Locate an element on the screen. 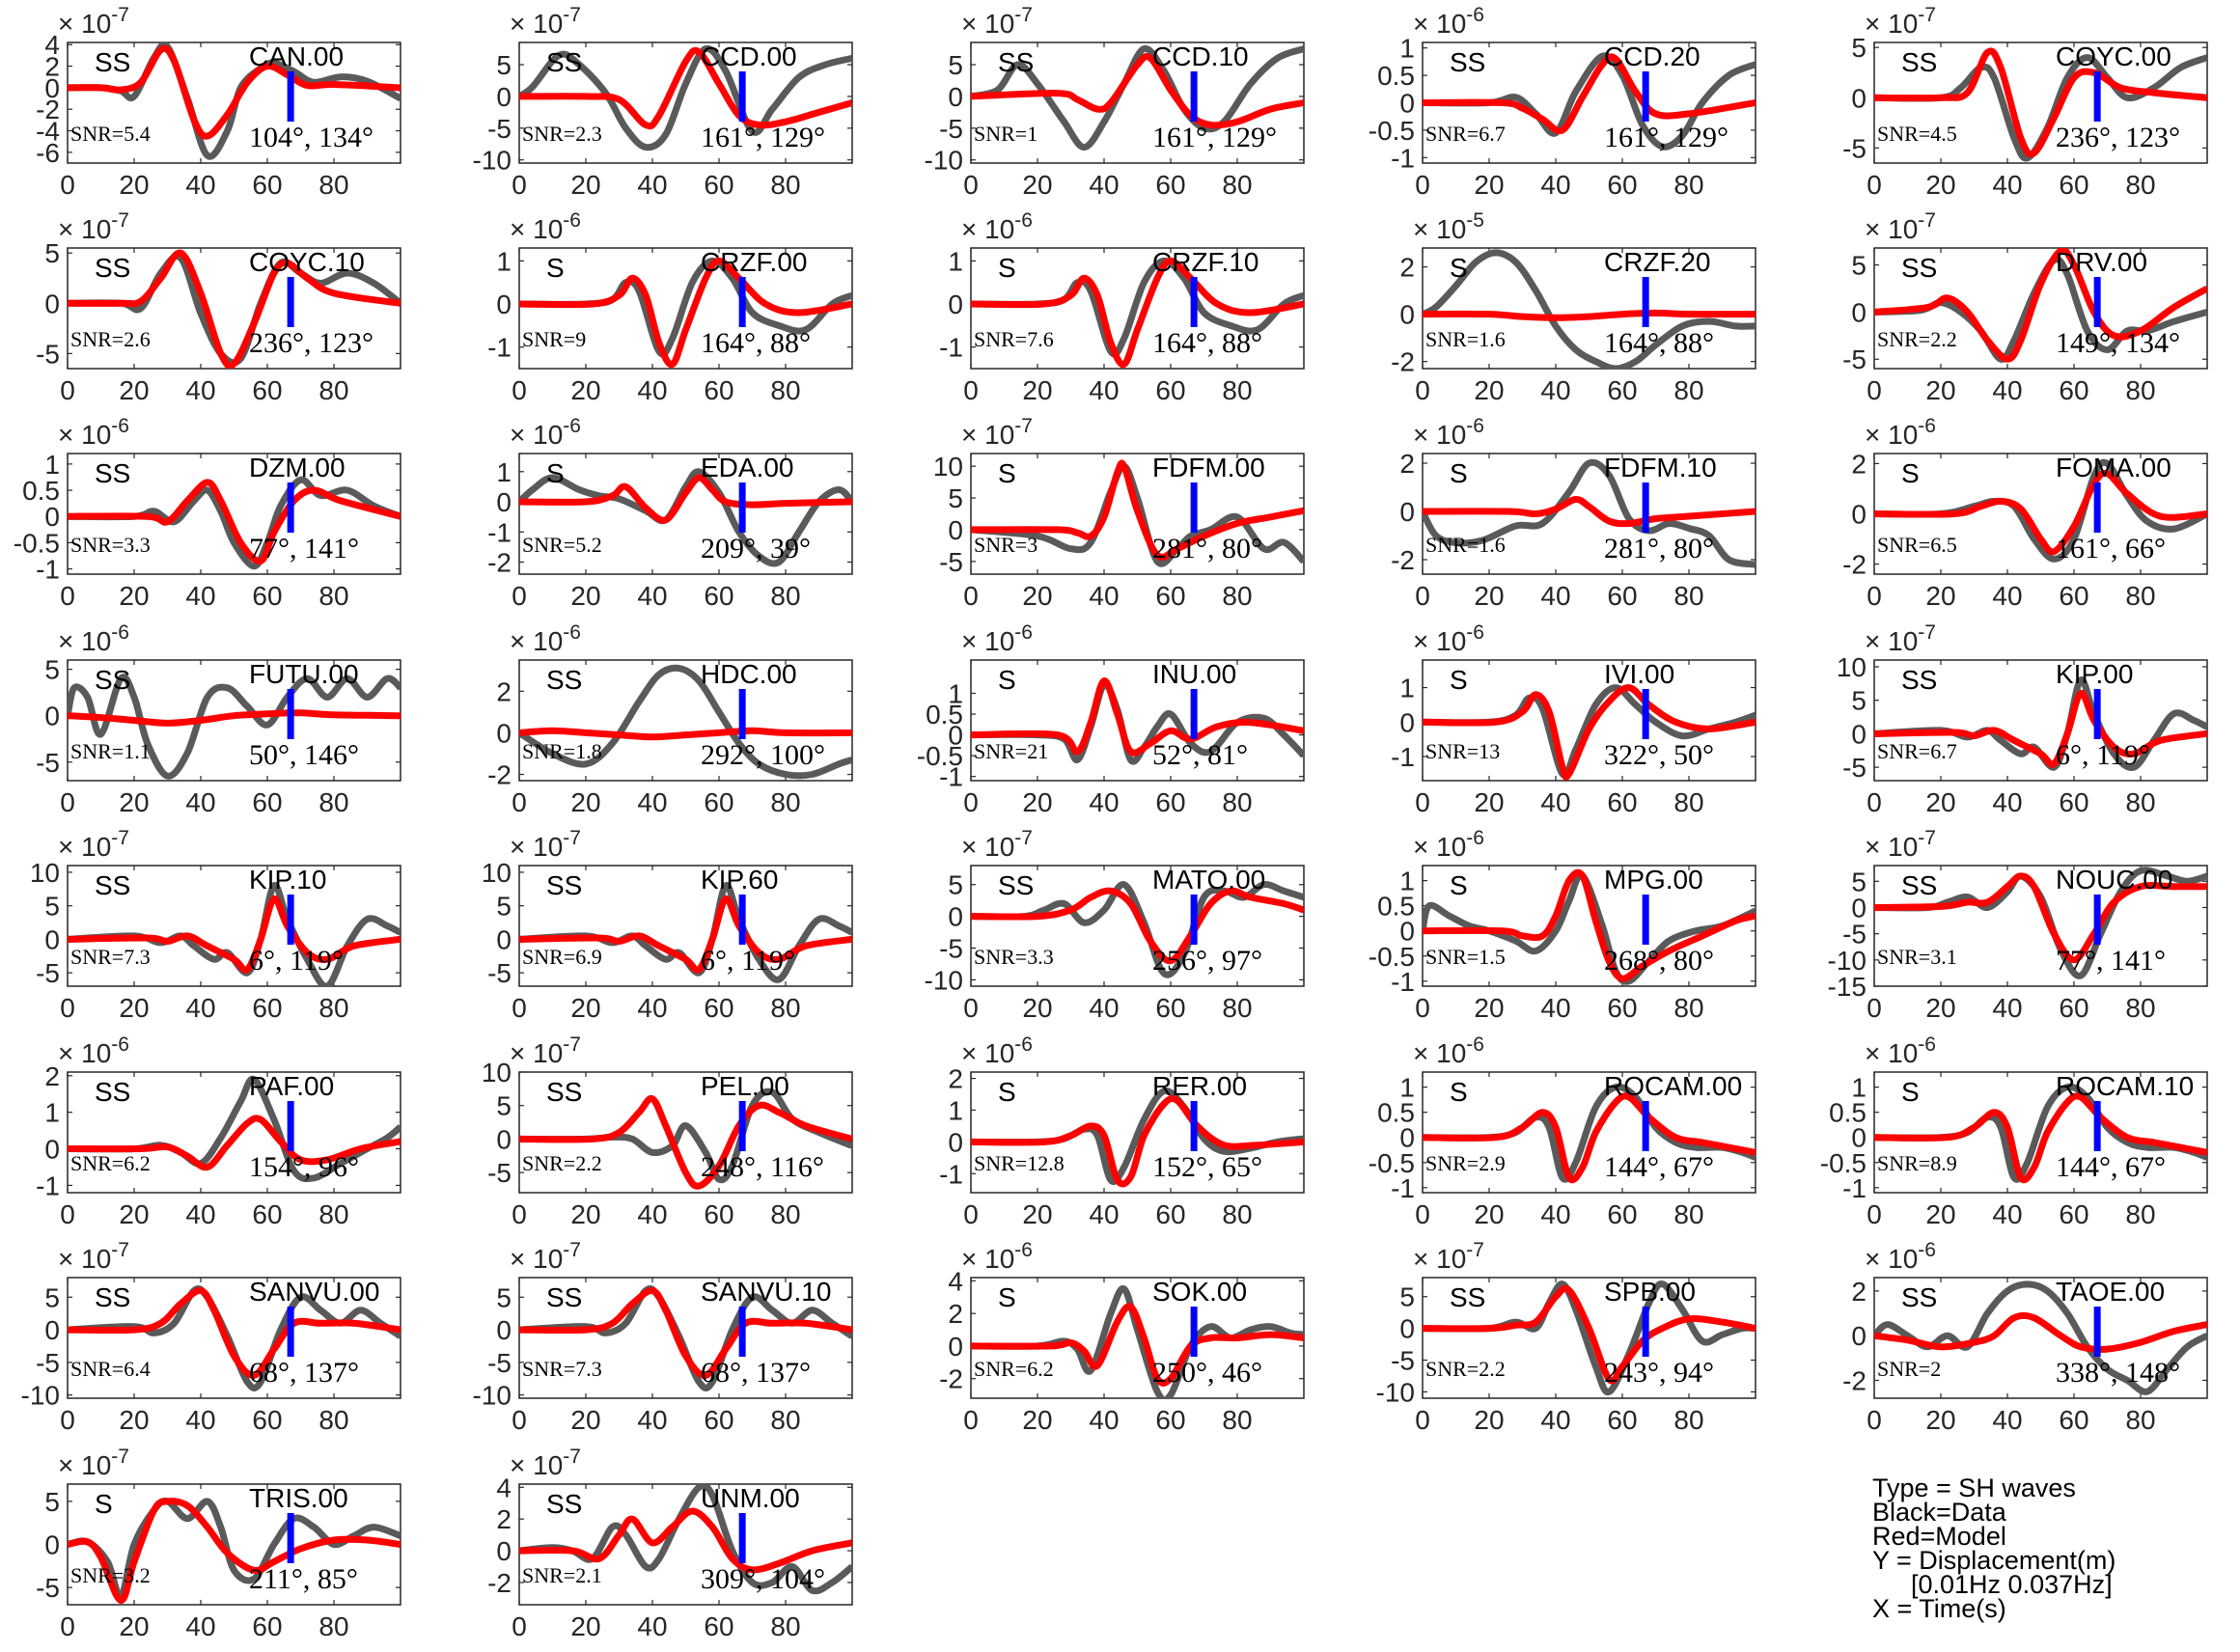  snr-label: SNR=3.3 is located at coordinates (110, 545).